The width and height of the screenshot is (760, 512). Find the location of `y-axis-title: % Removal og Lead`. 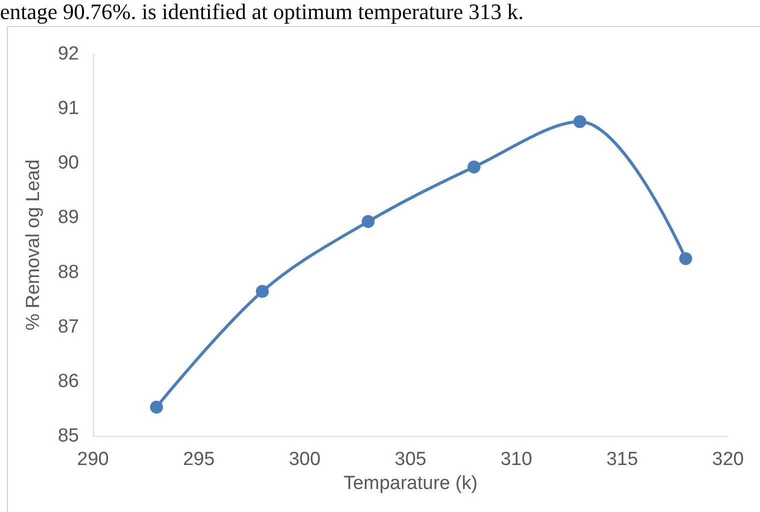

y-axis-title: % Removal og Lead is located at coordinates (33, 245).